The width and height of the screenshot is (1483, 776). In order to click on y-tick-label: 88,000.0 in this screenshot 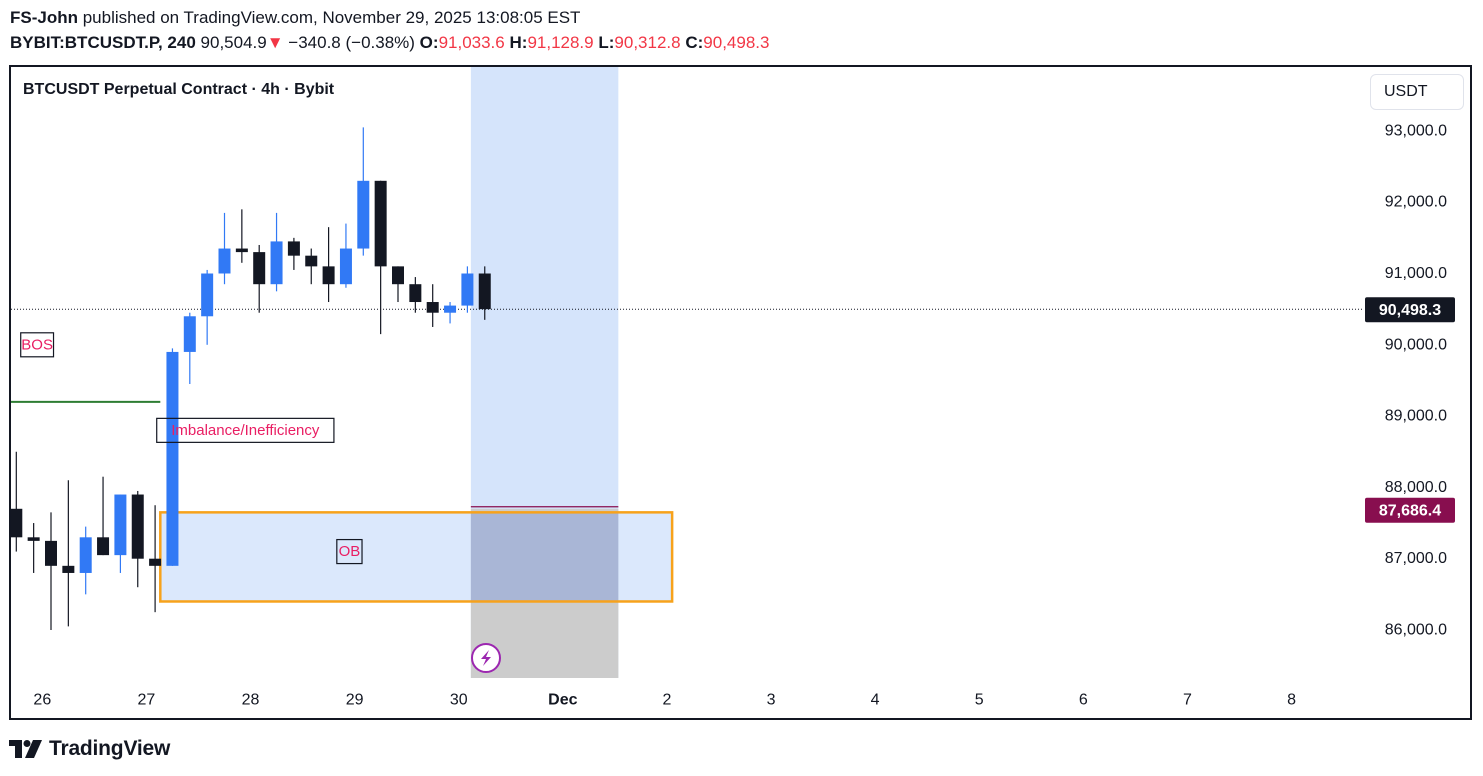, I will do `click(1416, 487)`.